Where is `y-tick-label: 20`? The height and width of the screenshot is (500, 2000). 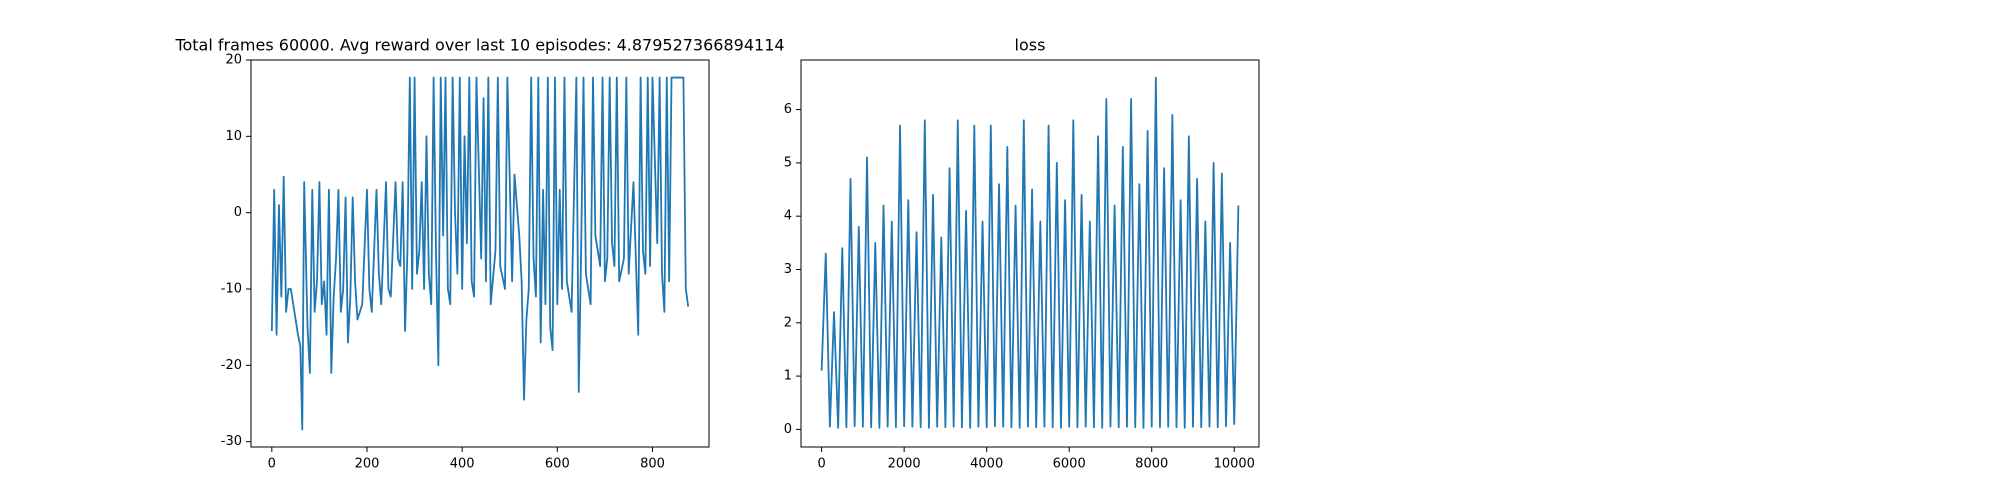 y-tick-label: 20 is located at coordinates (233, 60).